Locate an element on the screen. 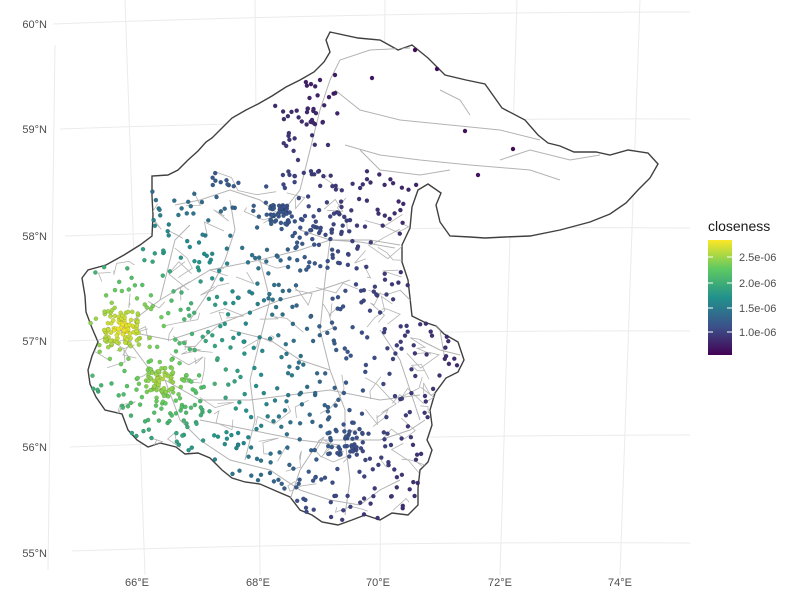 Image resolution: width=800 pixels, height=600 pixels. x-tick-label: 72°E is located at coordinates (500, 583).